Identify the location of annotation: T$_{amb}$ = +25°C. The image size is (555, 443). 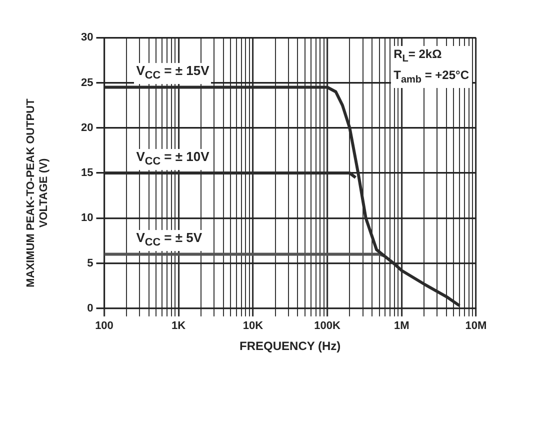
(431, 77).